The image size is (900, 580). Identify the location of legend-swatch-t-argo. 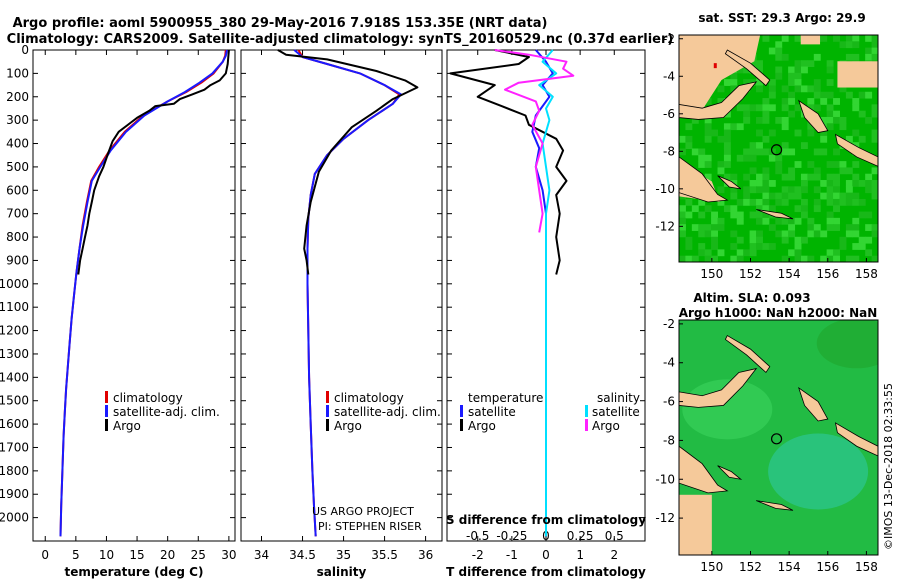
(461, 425).